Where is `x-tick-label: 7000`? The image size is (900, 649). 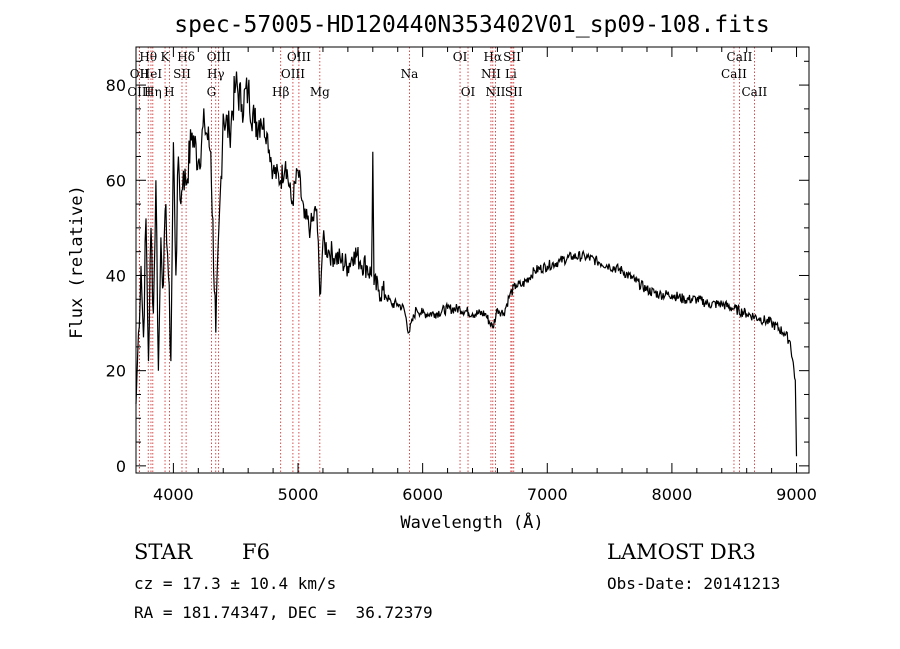
x-tick-label: 7000 is located at coordinates (547, 494).